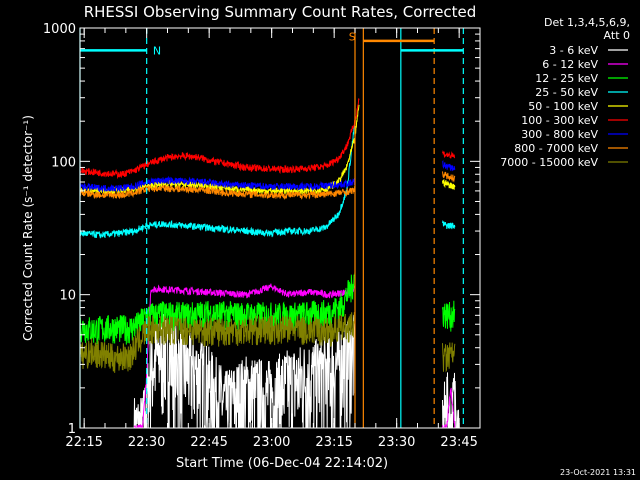 The height and width of the screenshot is (480, 640). I want to click on timestamp: 23-Oct-2021 13:31, so click(598, 472).